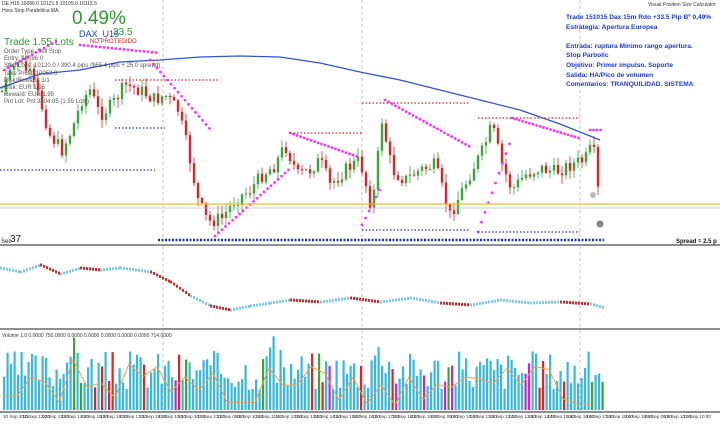 Image resolution: width=720 pixels, height=426 pixels. I want to click on strategy-note-line: Salida: HA/Pico de volumen, so click(610, 75).